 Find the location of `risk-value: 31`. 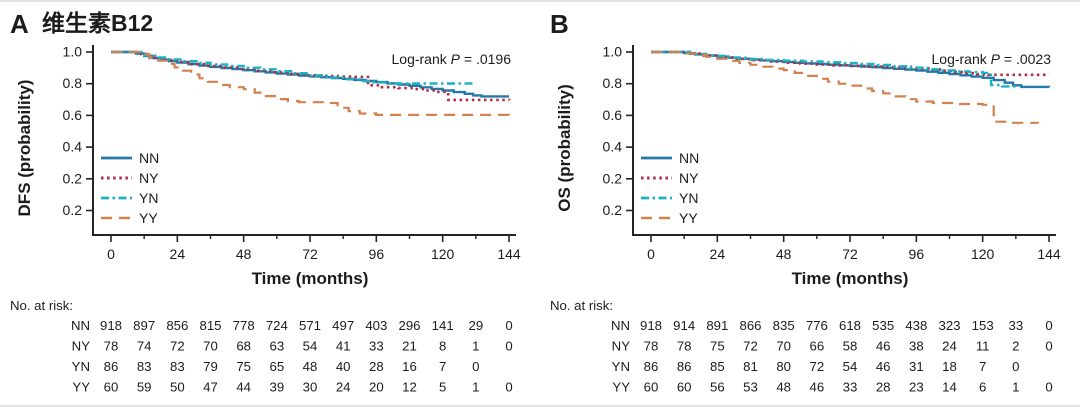

risk-value: 31 is located at coordinates (916, 366).